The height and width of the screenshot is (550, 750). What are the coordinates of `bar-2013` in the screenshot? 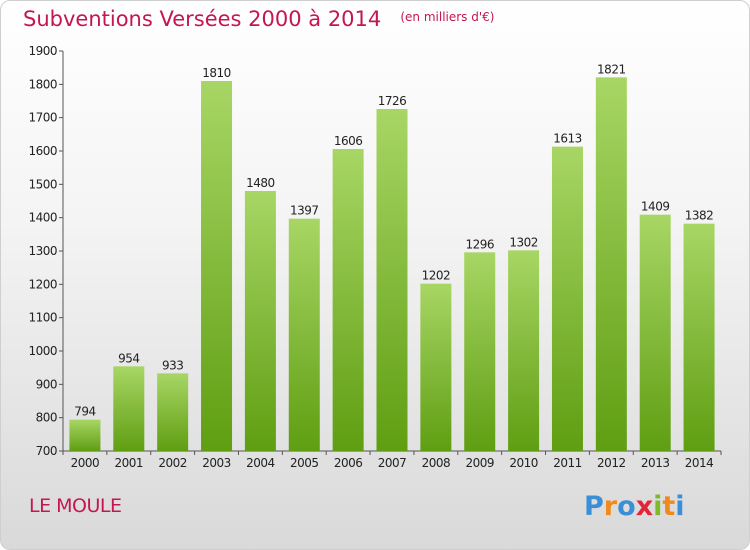 It's located at (655, 332).